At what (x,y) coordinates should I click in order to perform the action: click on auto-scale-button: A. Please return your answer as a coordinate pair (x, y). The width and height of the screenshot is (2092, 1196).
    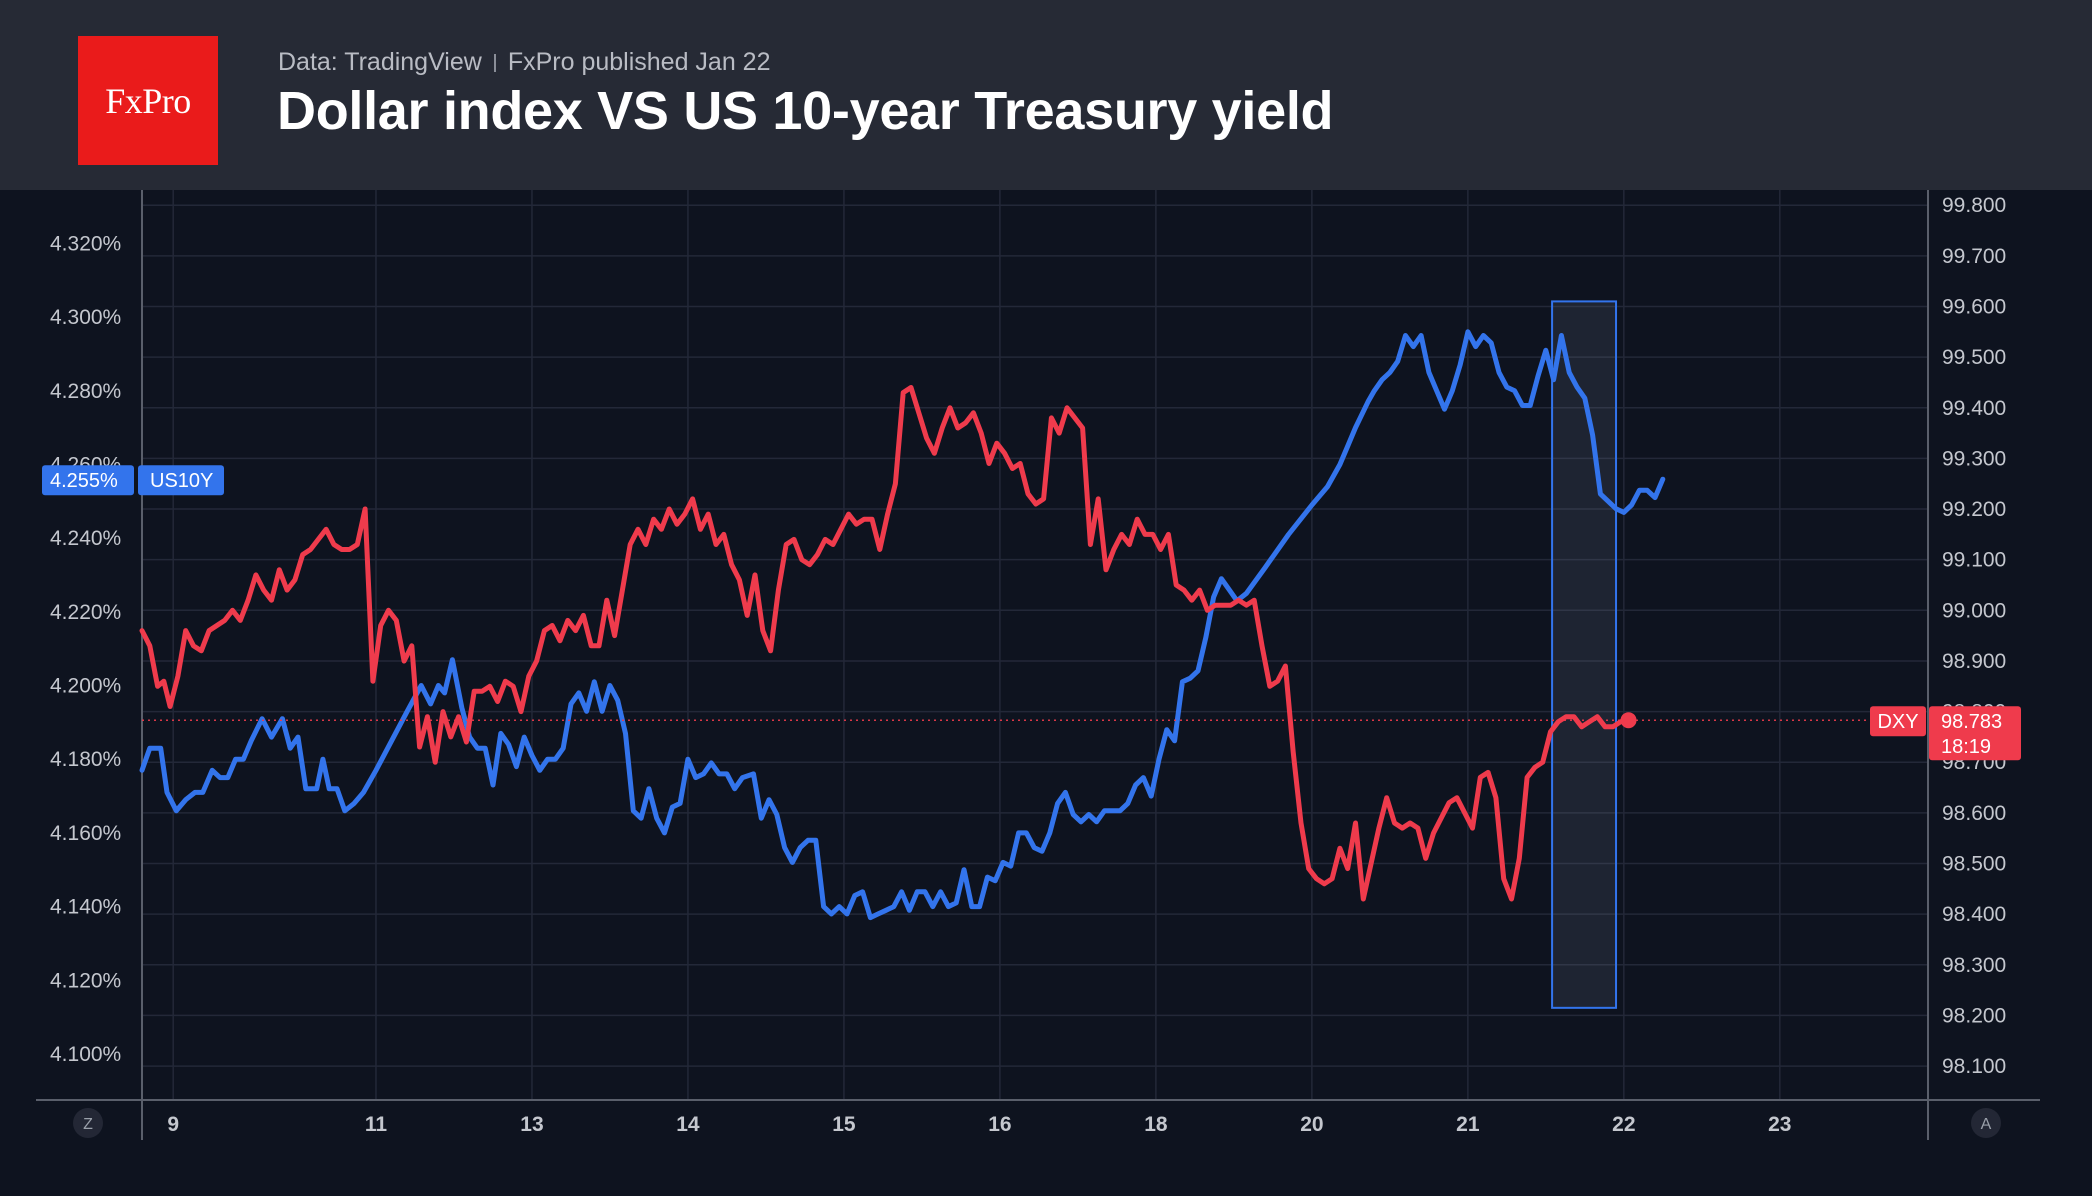
    Looking at the image, I should click on (1986, 1123).